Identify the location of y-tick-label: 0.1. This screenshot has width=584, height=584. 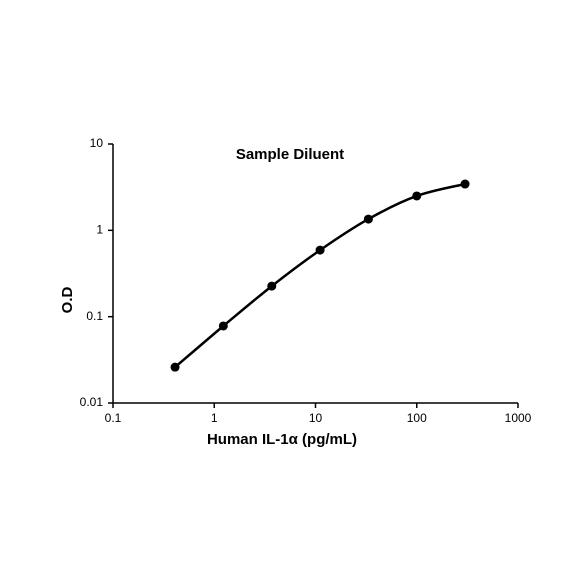
(94, 316).